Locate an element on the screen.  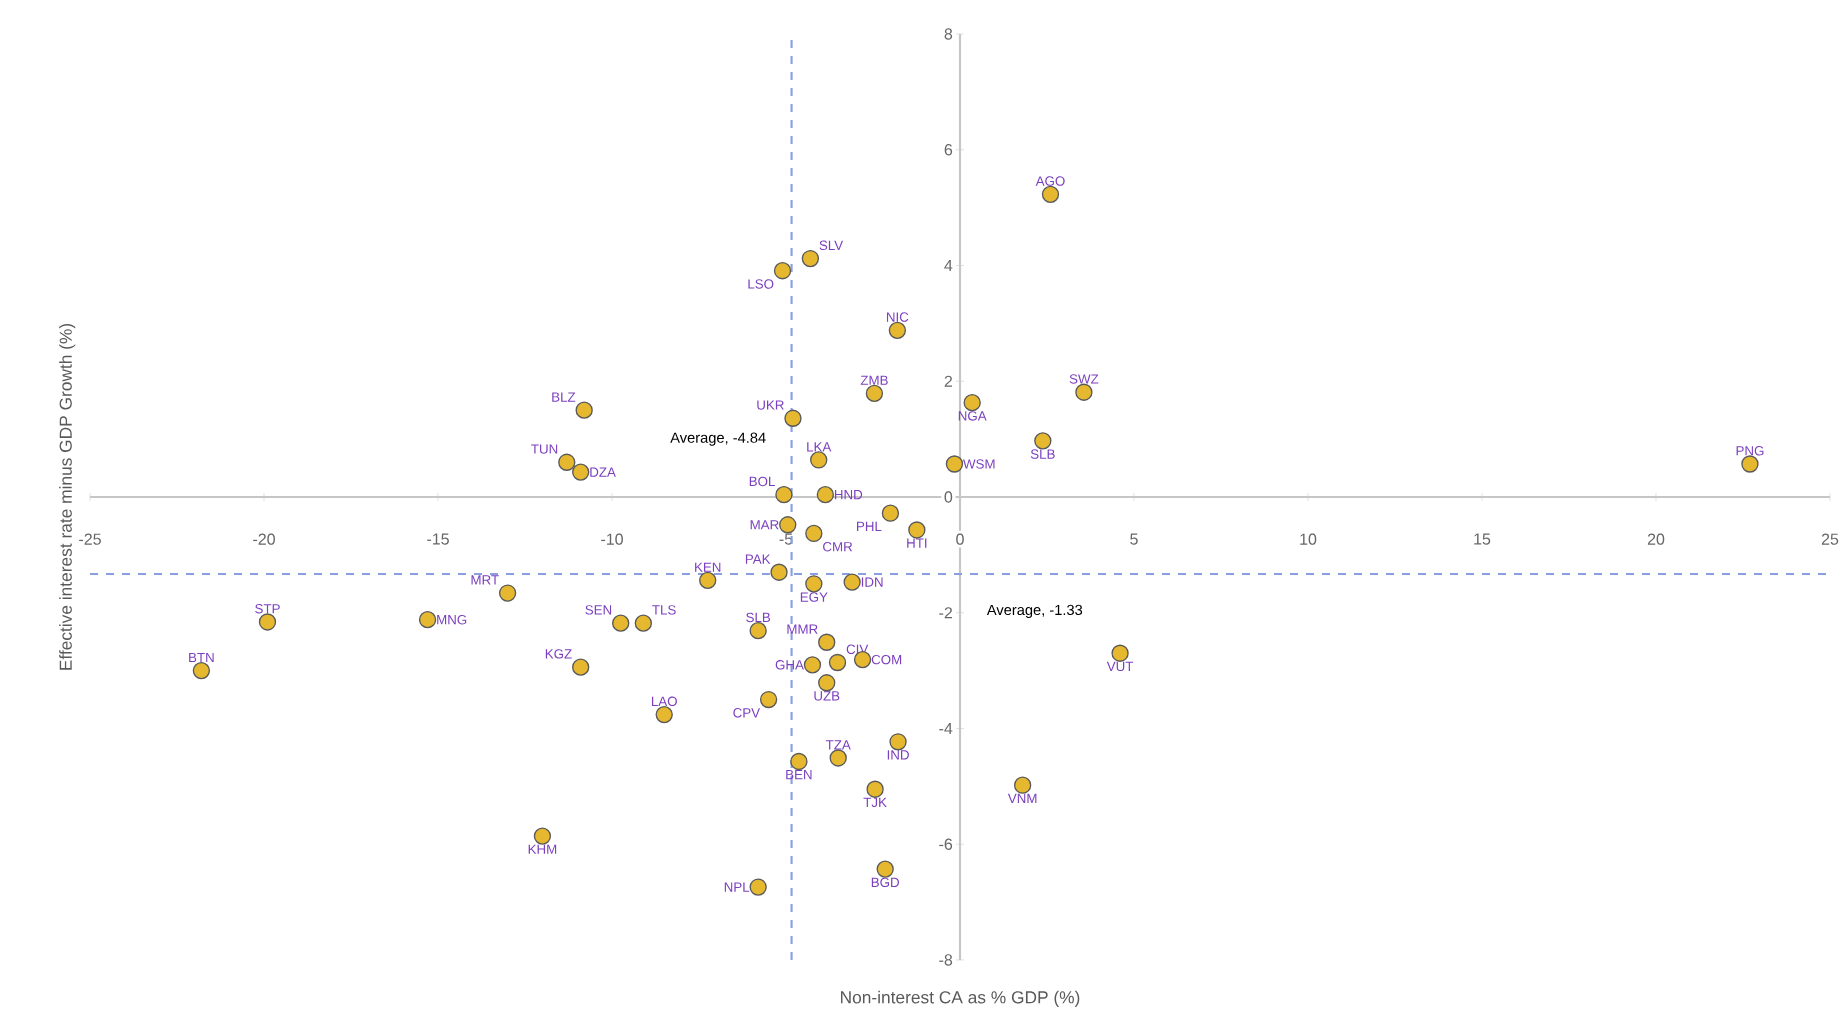
x-tick-label: 15 is located at coordinates (1482, 539).